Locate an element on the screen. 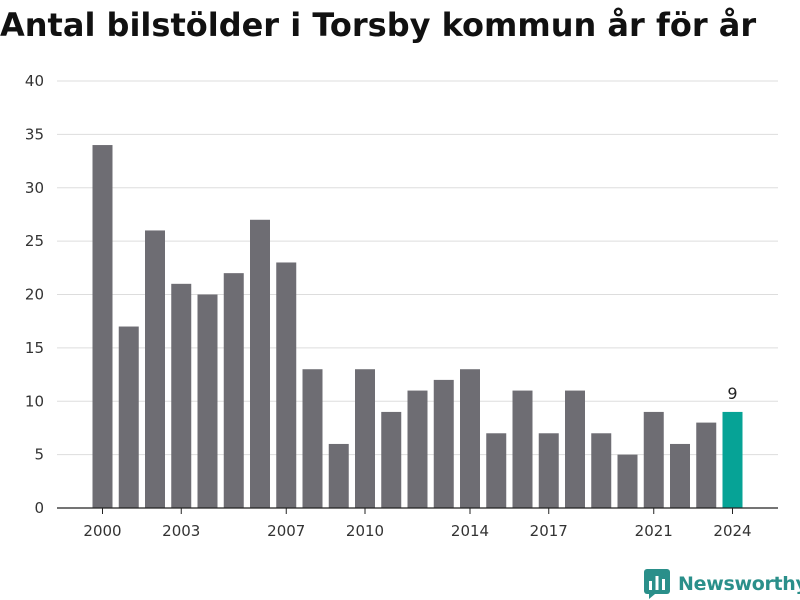 This screenshot has height=600, width=800. x-tick-label: 2017 is located at coordinates (549, 531).